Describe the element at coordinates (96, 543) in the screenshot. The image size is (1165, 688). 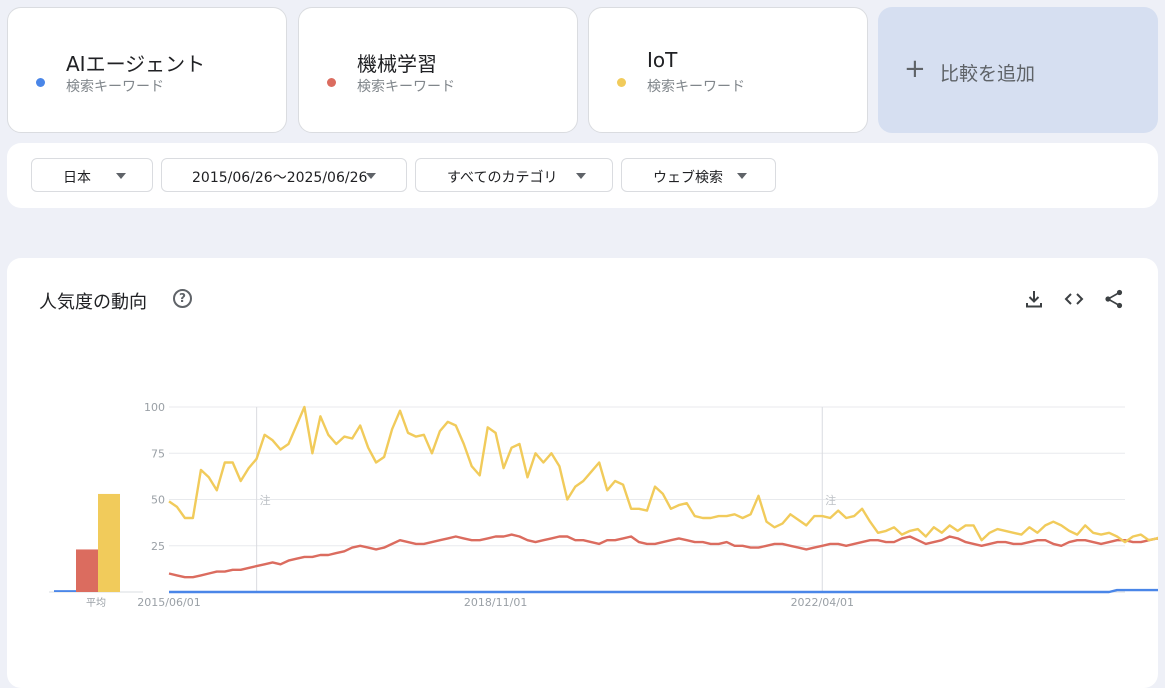
I see `average-bars` at that location.